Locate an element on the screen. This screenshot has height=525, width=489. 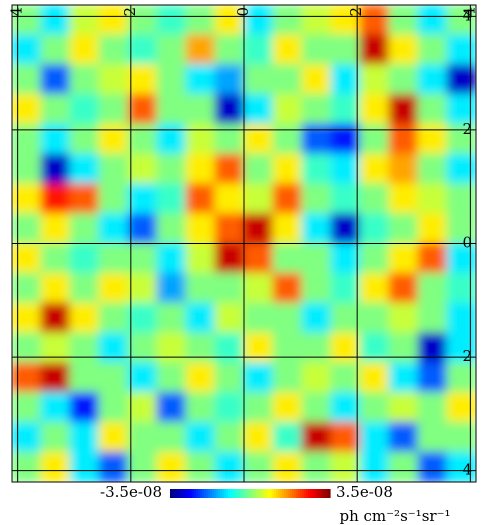
colorbar-tick-label: -3.5e-08 is located at coordinates (131, 492).